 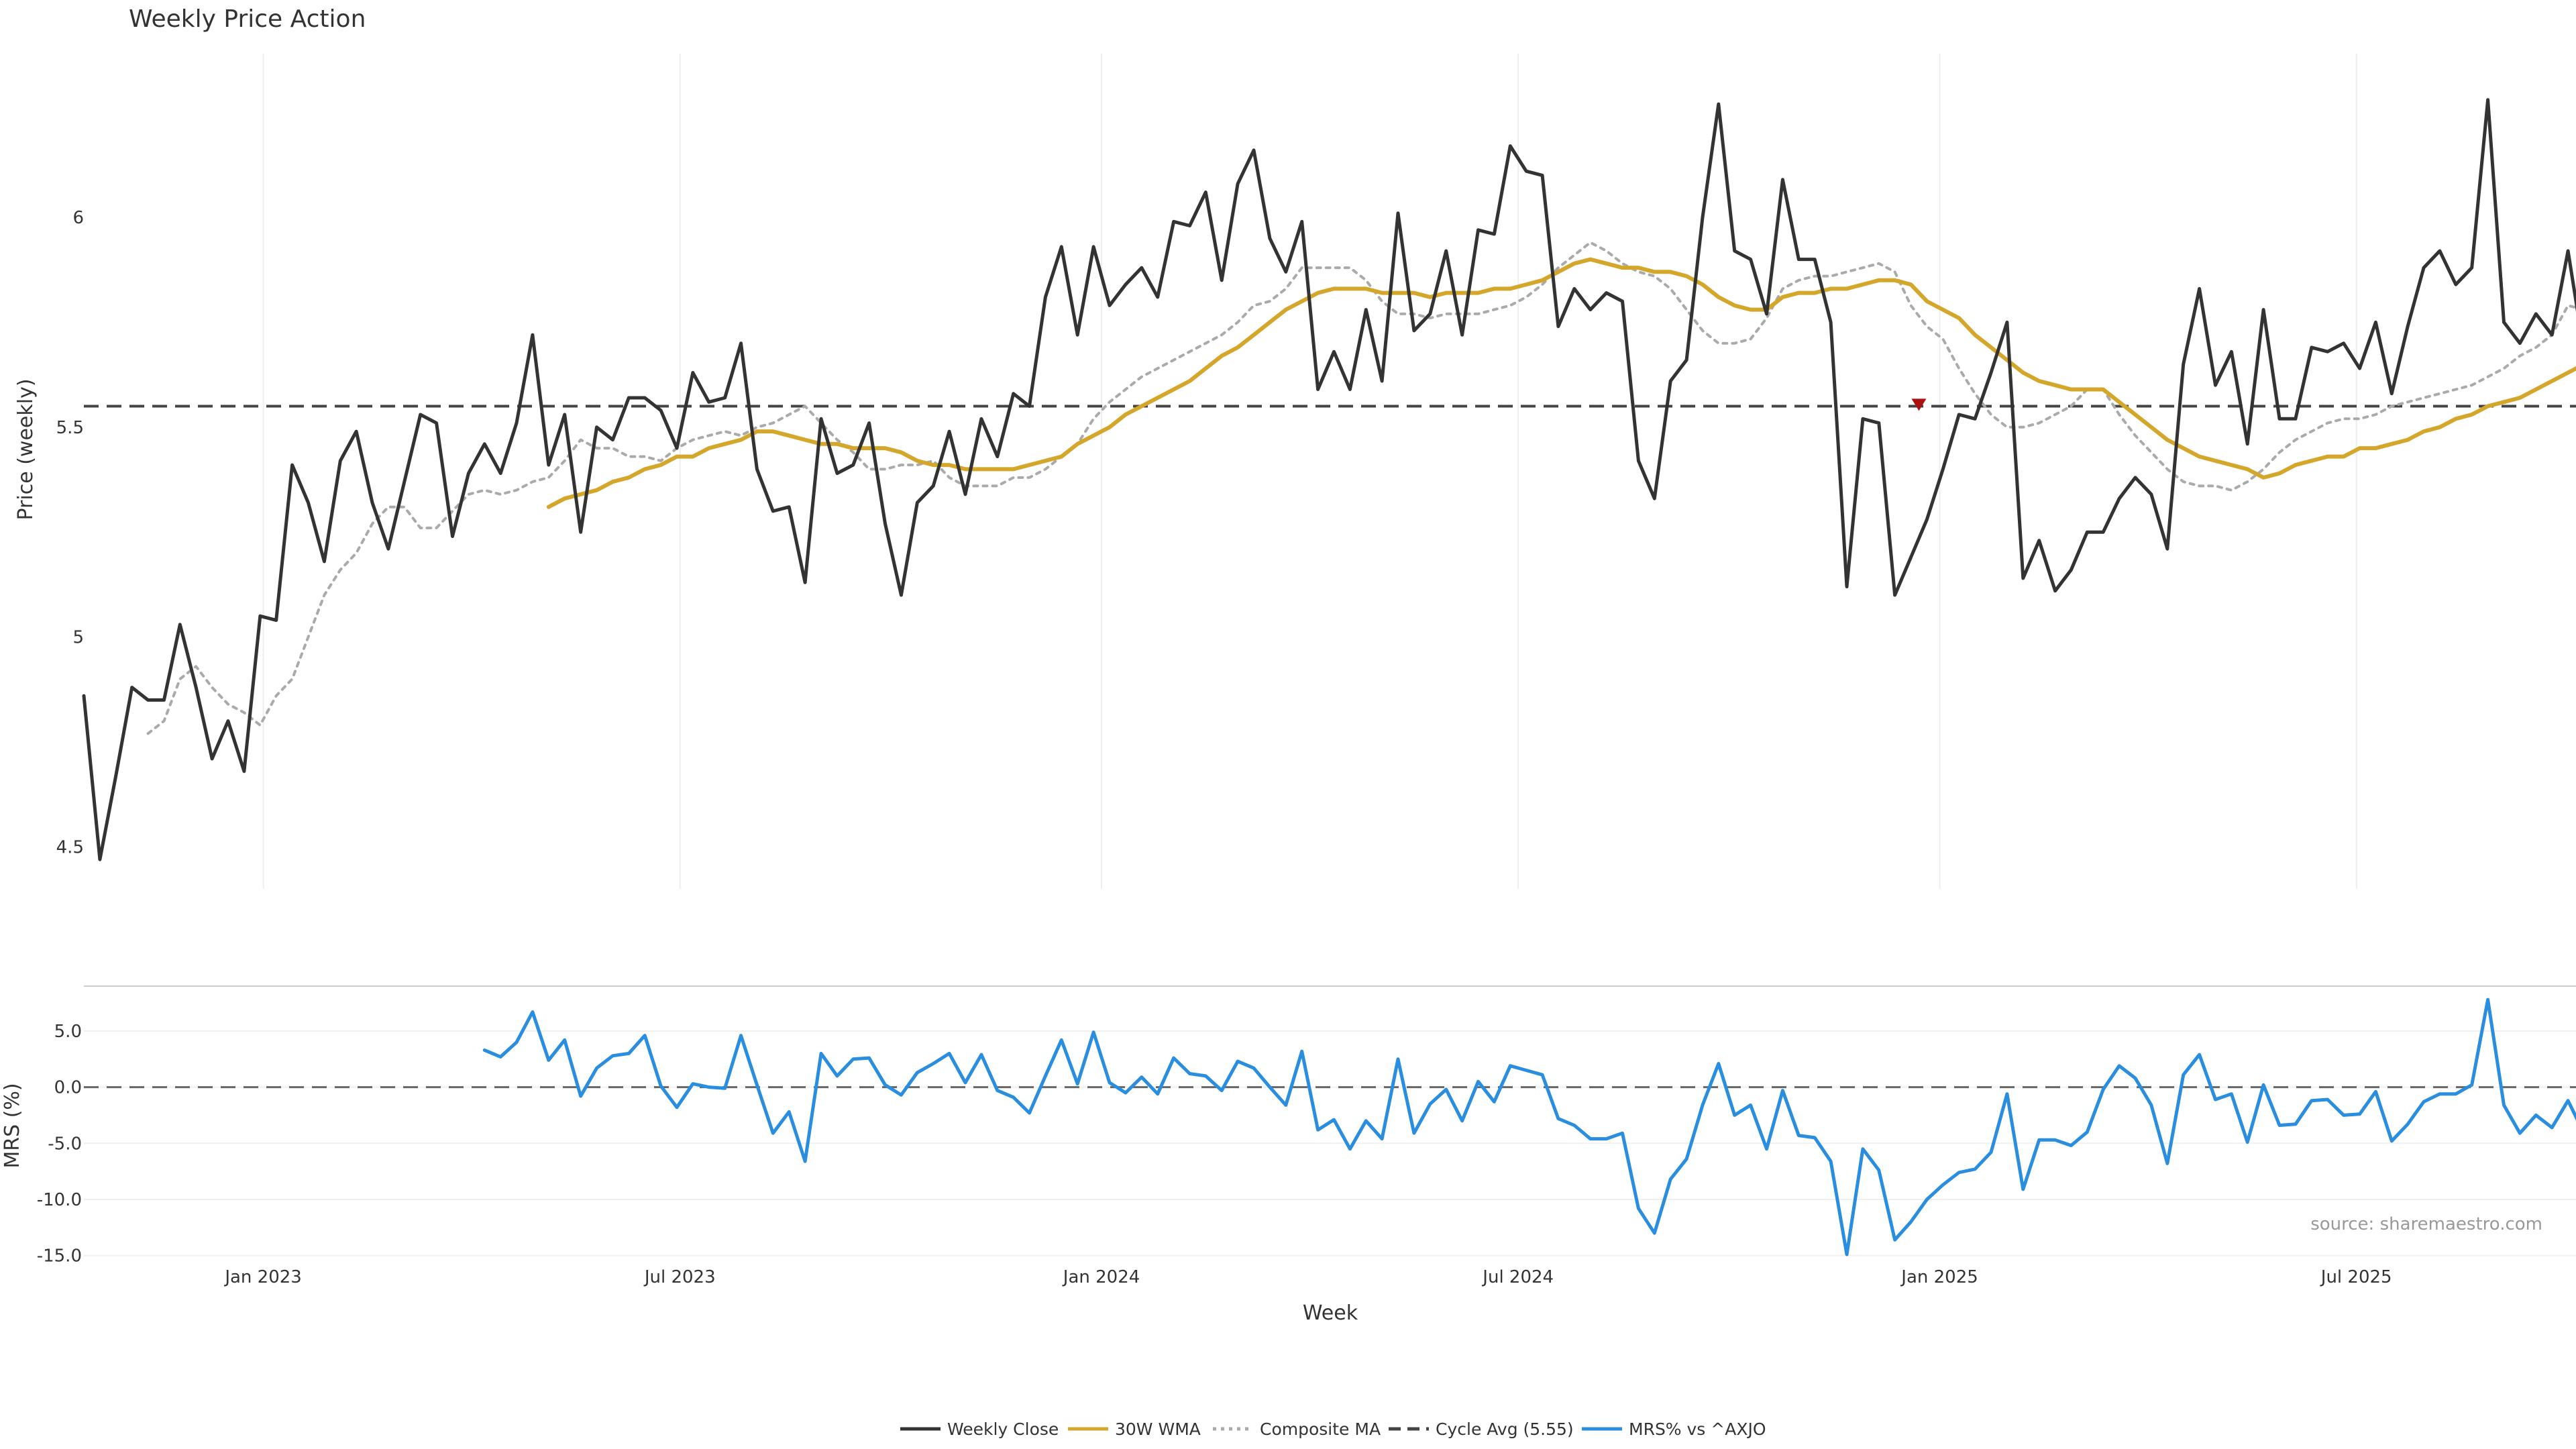 I want to click on mrs-y-ticks: 5.0 0.0 -5.0 -10.0 -15.0, so click(x=59, y=1144).